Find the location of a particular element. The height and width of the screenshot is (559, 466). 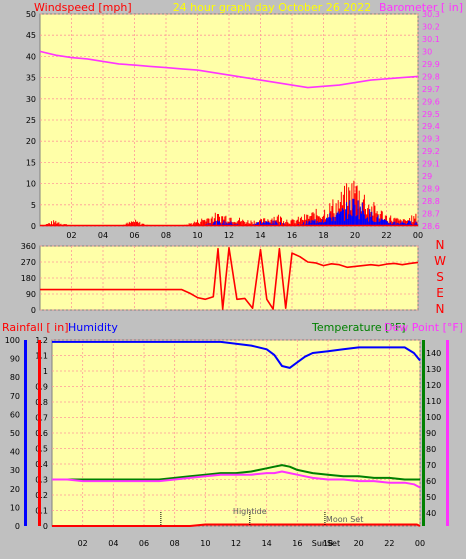

hightide-label: Hightide is located at coordinates (250, 511).